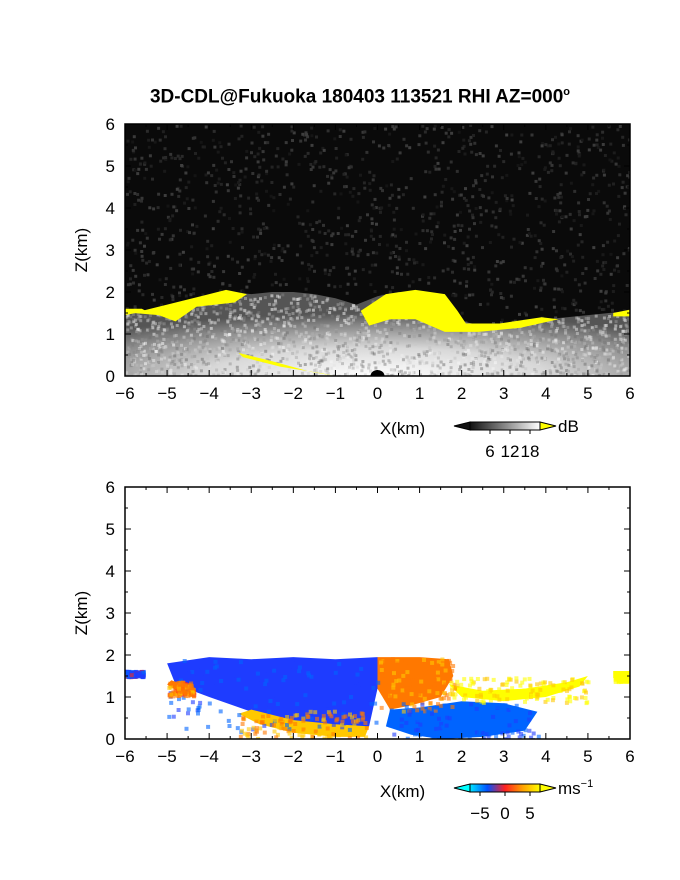  Describe the element at coordinates (523, 800) in the screenshot. I see `colorbar: −5 0 5 ms−1` at that location.